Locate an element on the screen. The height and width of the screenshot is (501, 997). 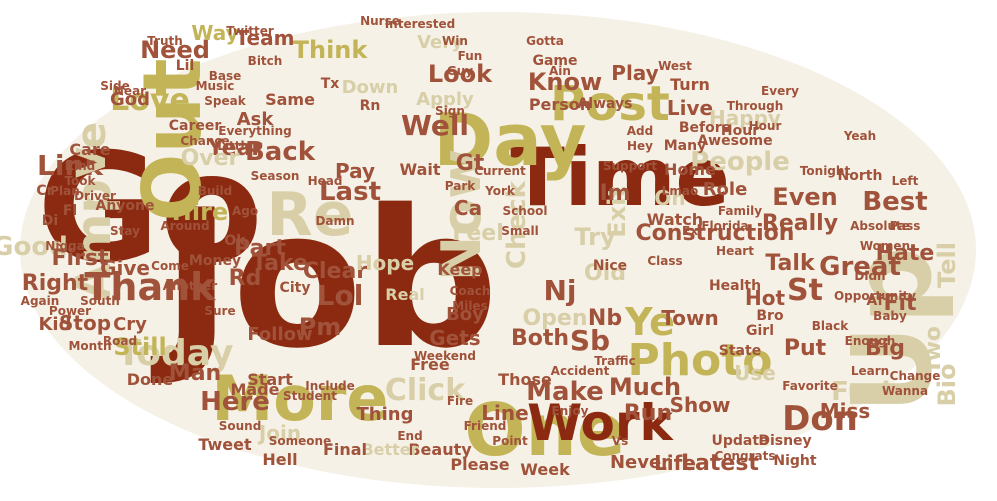
cloud-word: Ask is located at coordinates (256, 119).